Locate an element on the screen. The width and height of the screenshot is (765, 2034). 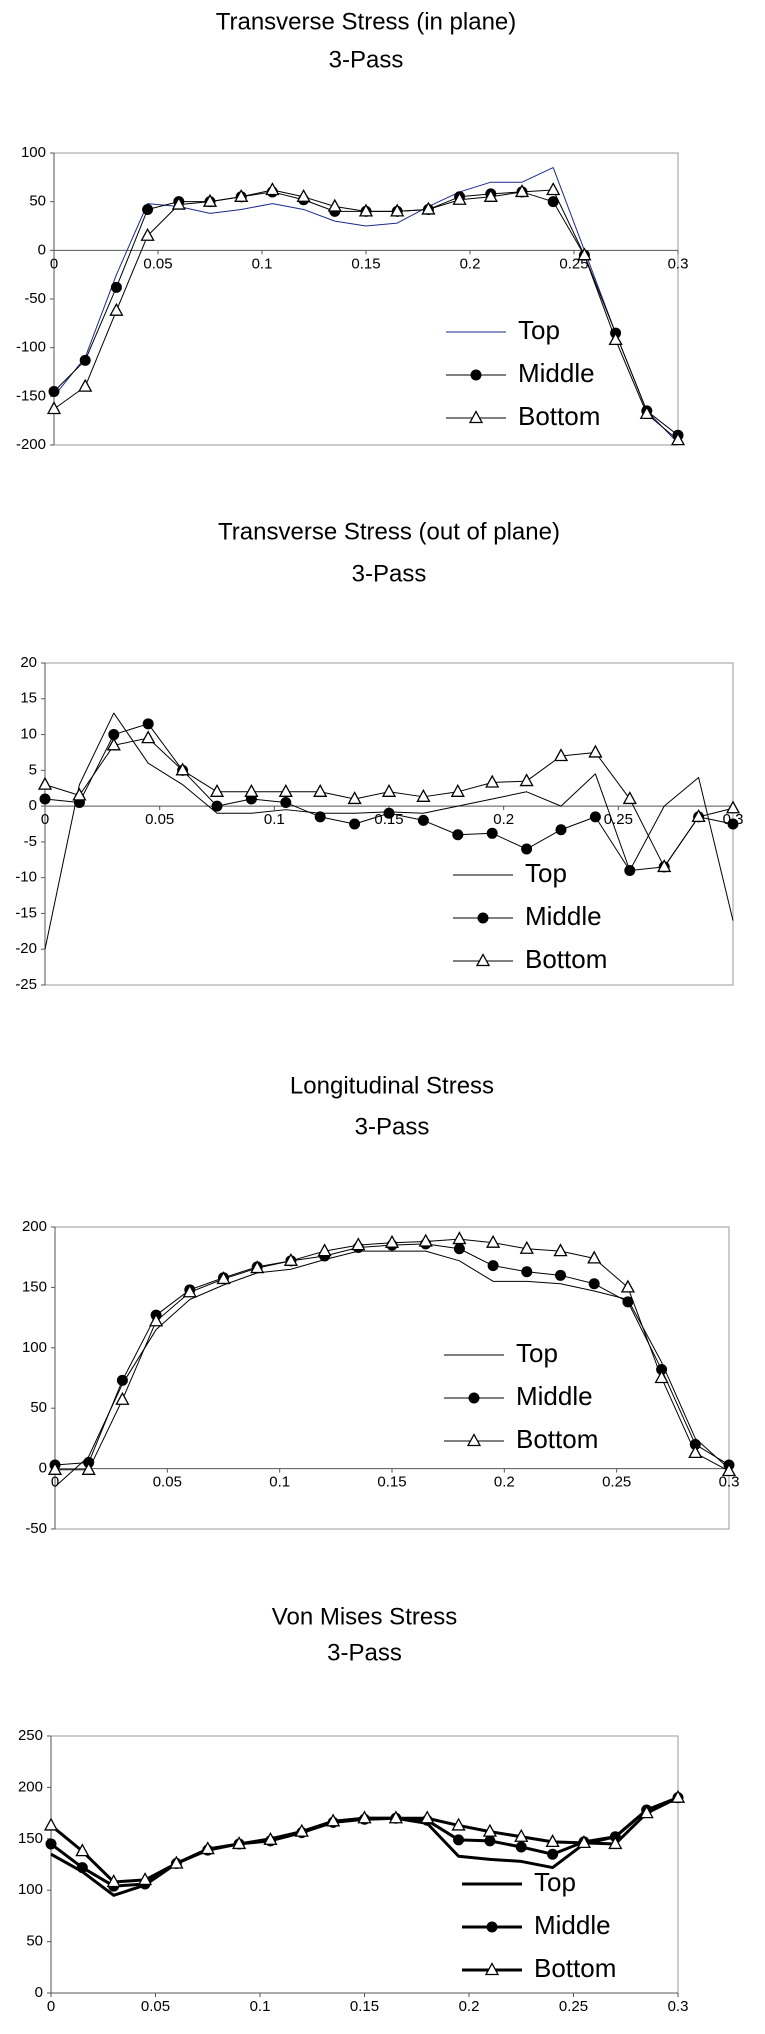
y-tick-label: 200 is located at coordinates (34, 1226).